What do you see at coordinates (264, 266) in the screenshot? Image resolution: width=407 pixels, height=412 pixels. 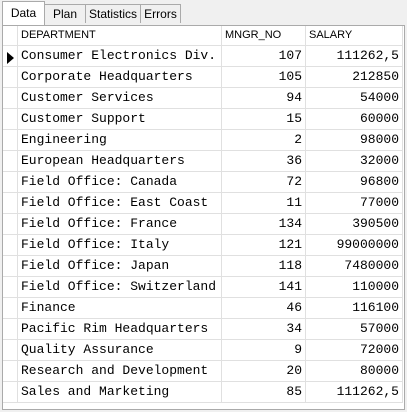 I see `table-cell: 118` at bounding box center [264, 266].